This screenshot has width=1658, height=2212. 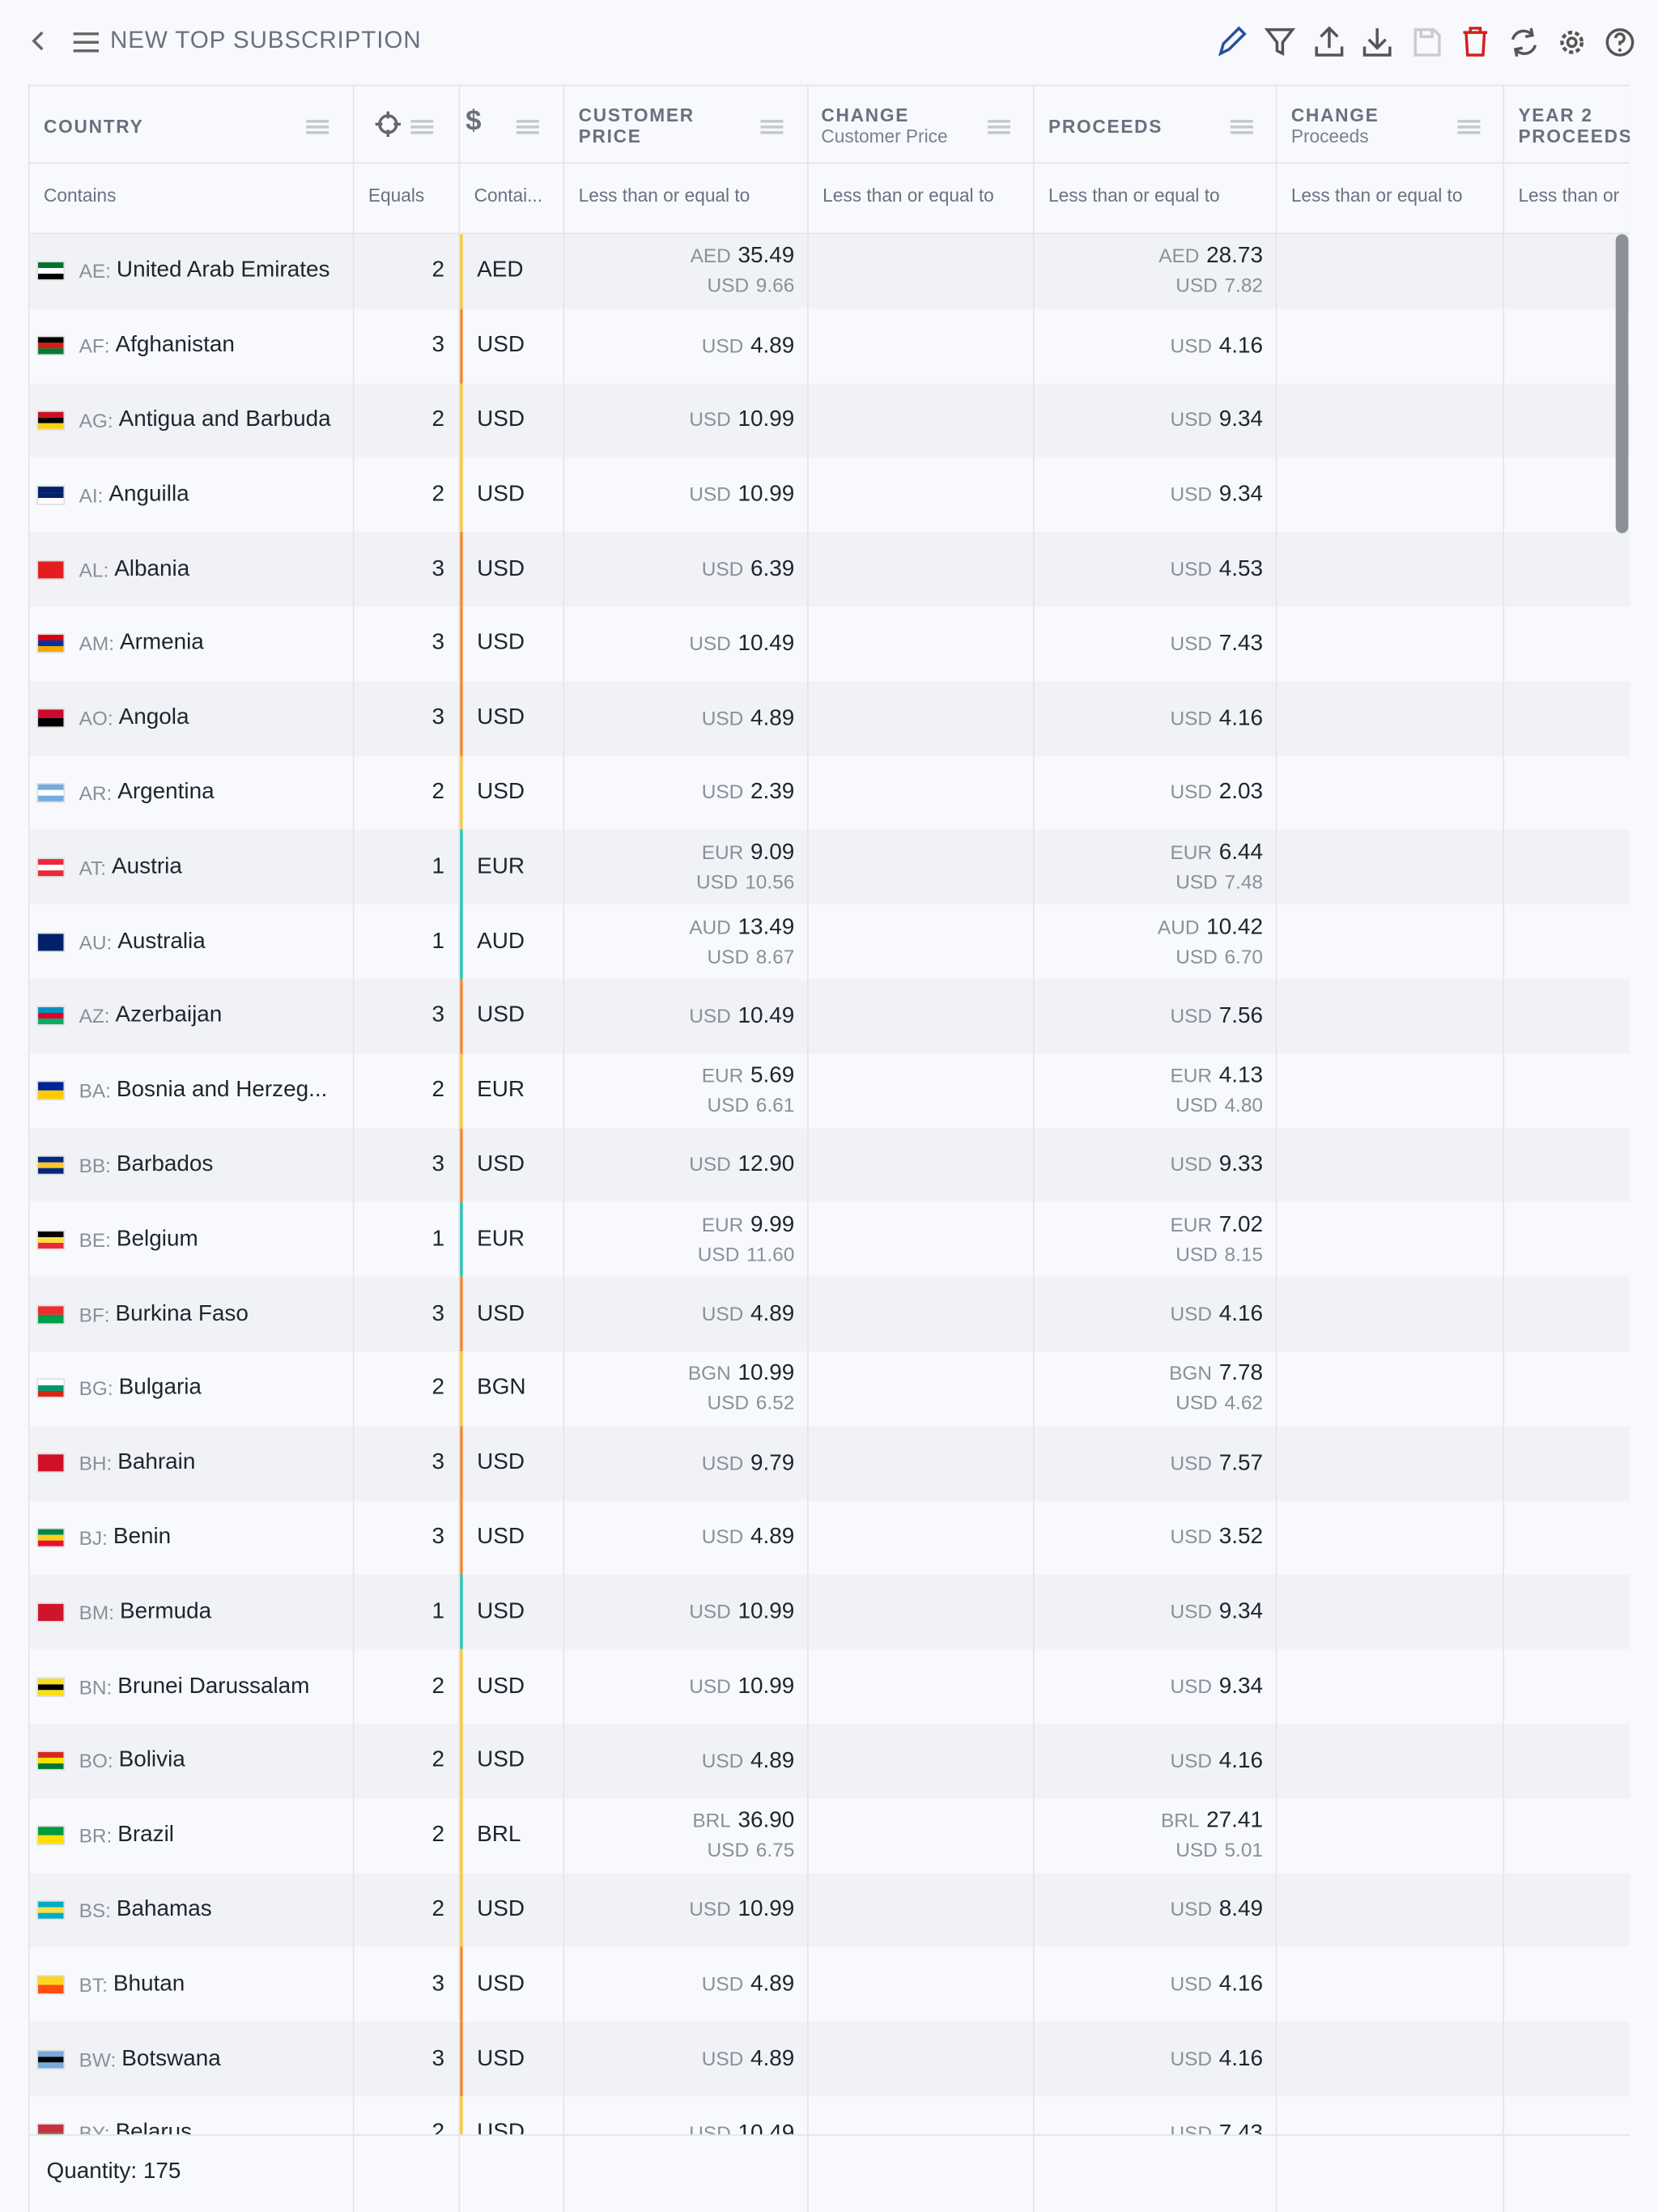 I want to click on amount: 9.66, so click(x=775, y=286).